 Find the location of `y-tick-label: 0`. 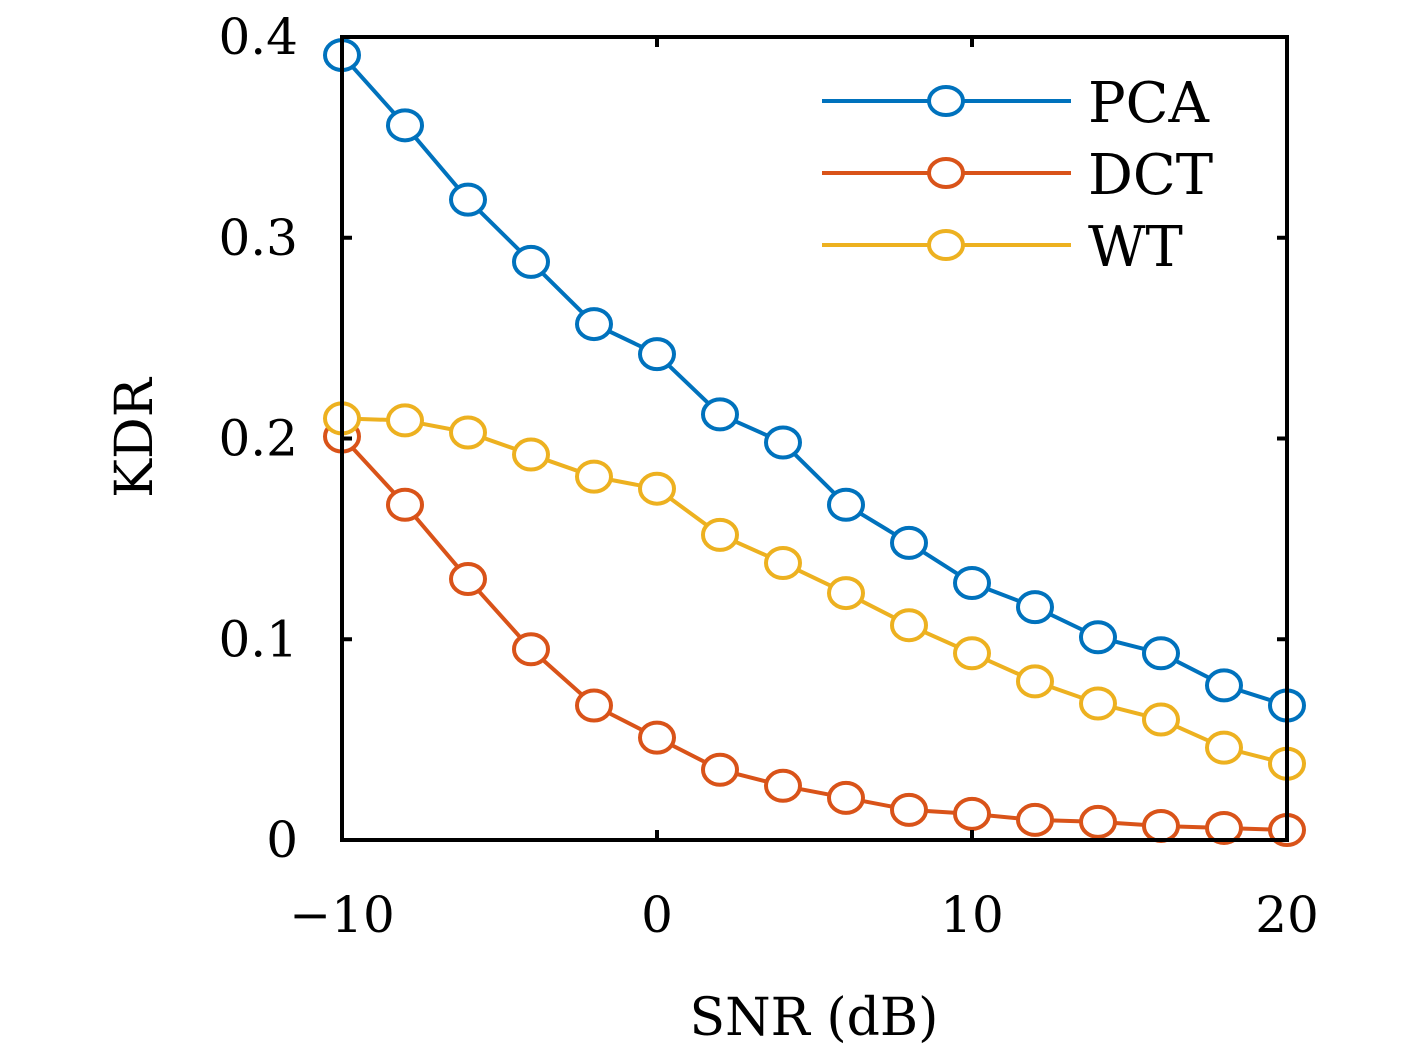

y-tick-label: 0 is located at coordinates (282, 840).